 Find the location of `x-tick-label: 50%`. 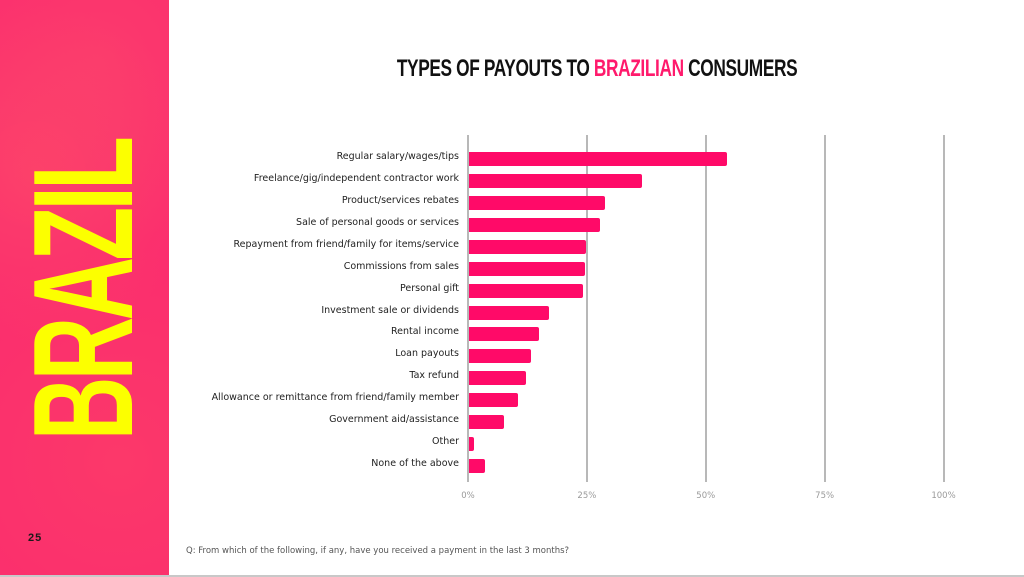

x-tick-label: 50% is located at coordinates (706, 496).